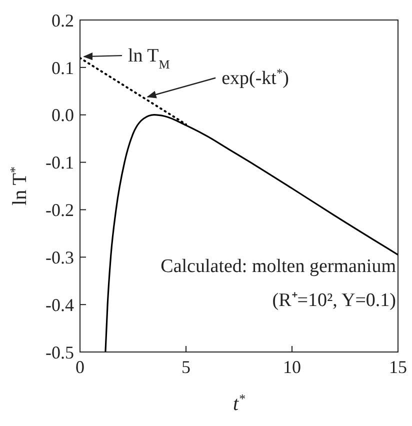 The height and width of the screenshot is (426, 412). I want to click on y-tick-label: 0.0, so click(63, 115).